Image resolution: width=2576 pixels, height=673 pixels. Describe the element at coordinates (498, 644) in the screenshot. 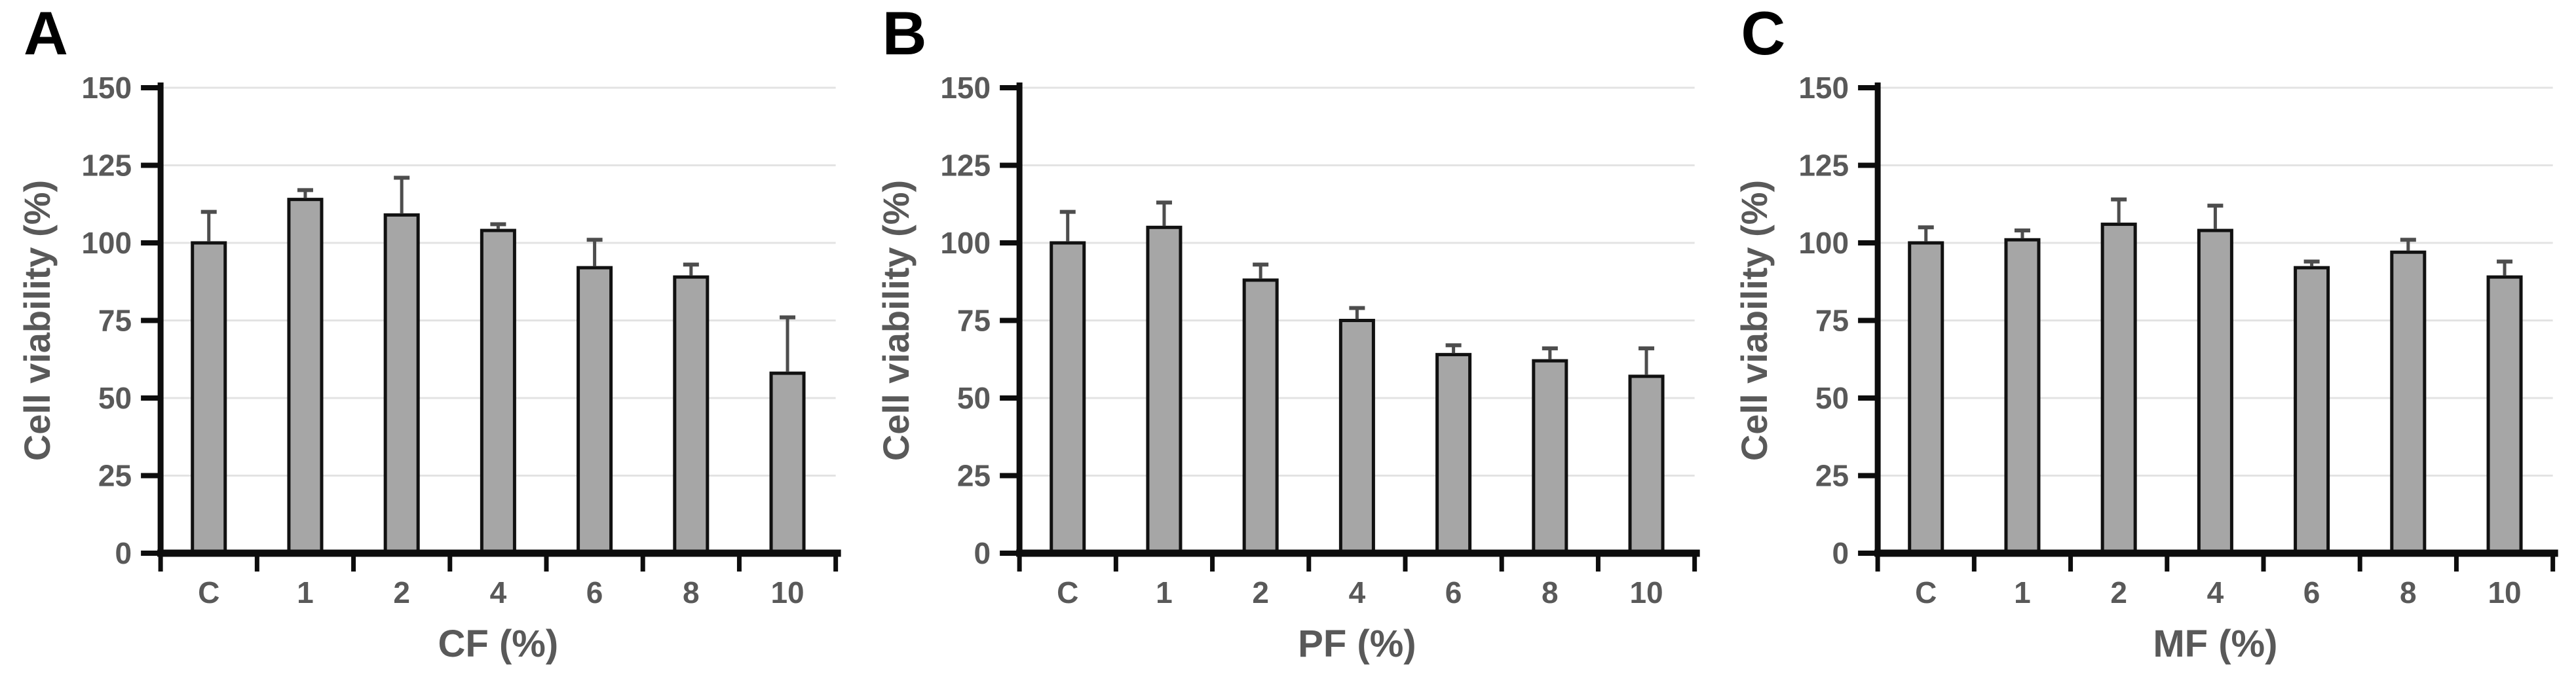

I see `x-axis-title: CF (%)` at that location.